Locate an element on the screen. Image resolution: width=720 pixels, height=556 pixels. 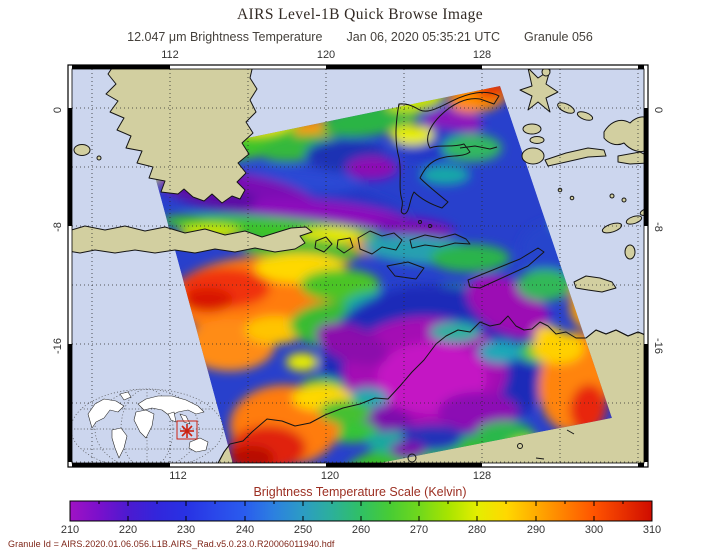
lon-tick-bottom-128: 128 is located at coordinates (482, 476).